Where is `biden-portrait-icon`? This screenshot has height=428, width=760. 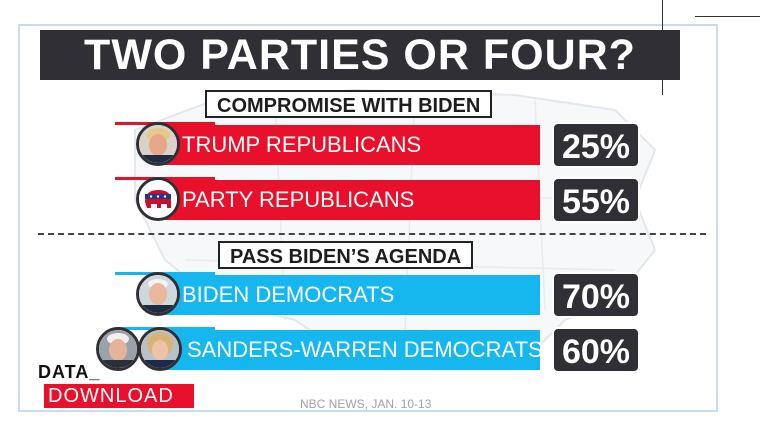
biden-portrait-icon is located at coordinates (158, 294).